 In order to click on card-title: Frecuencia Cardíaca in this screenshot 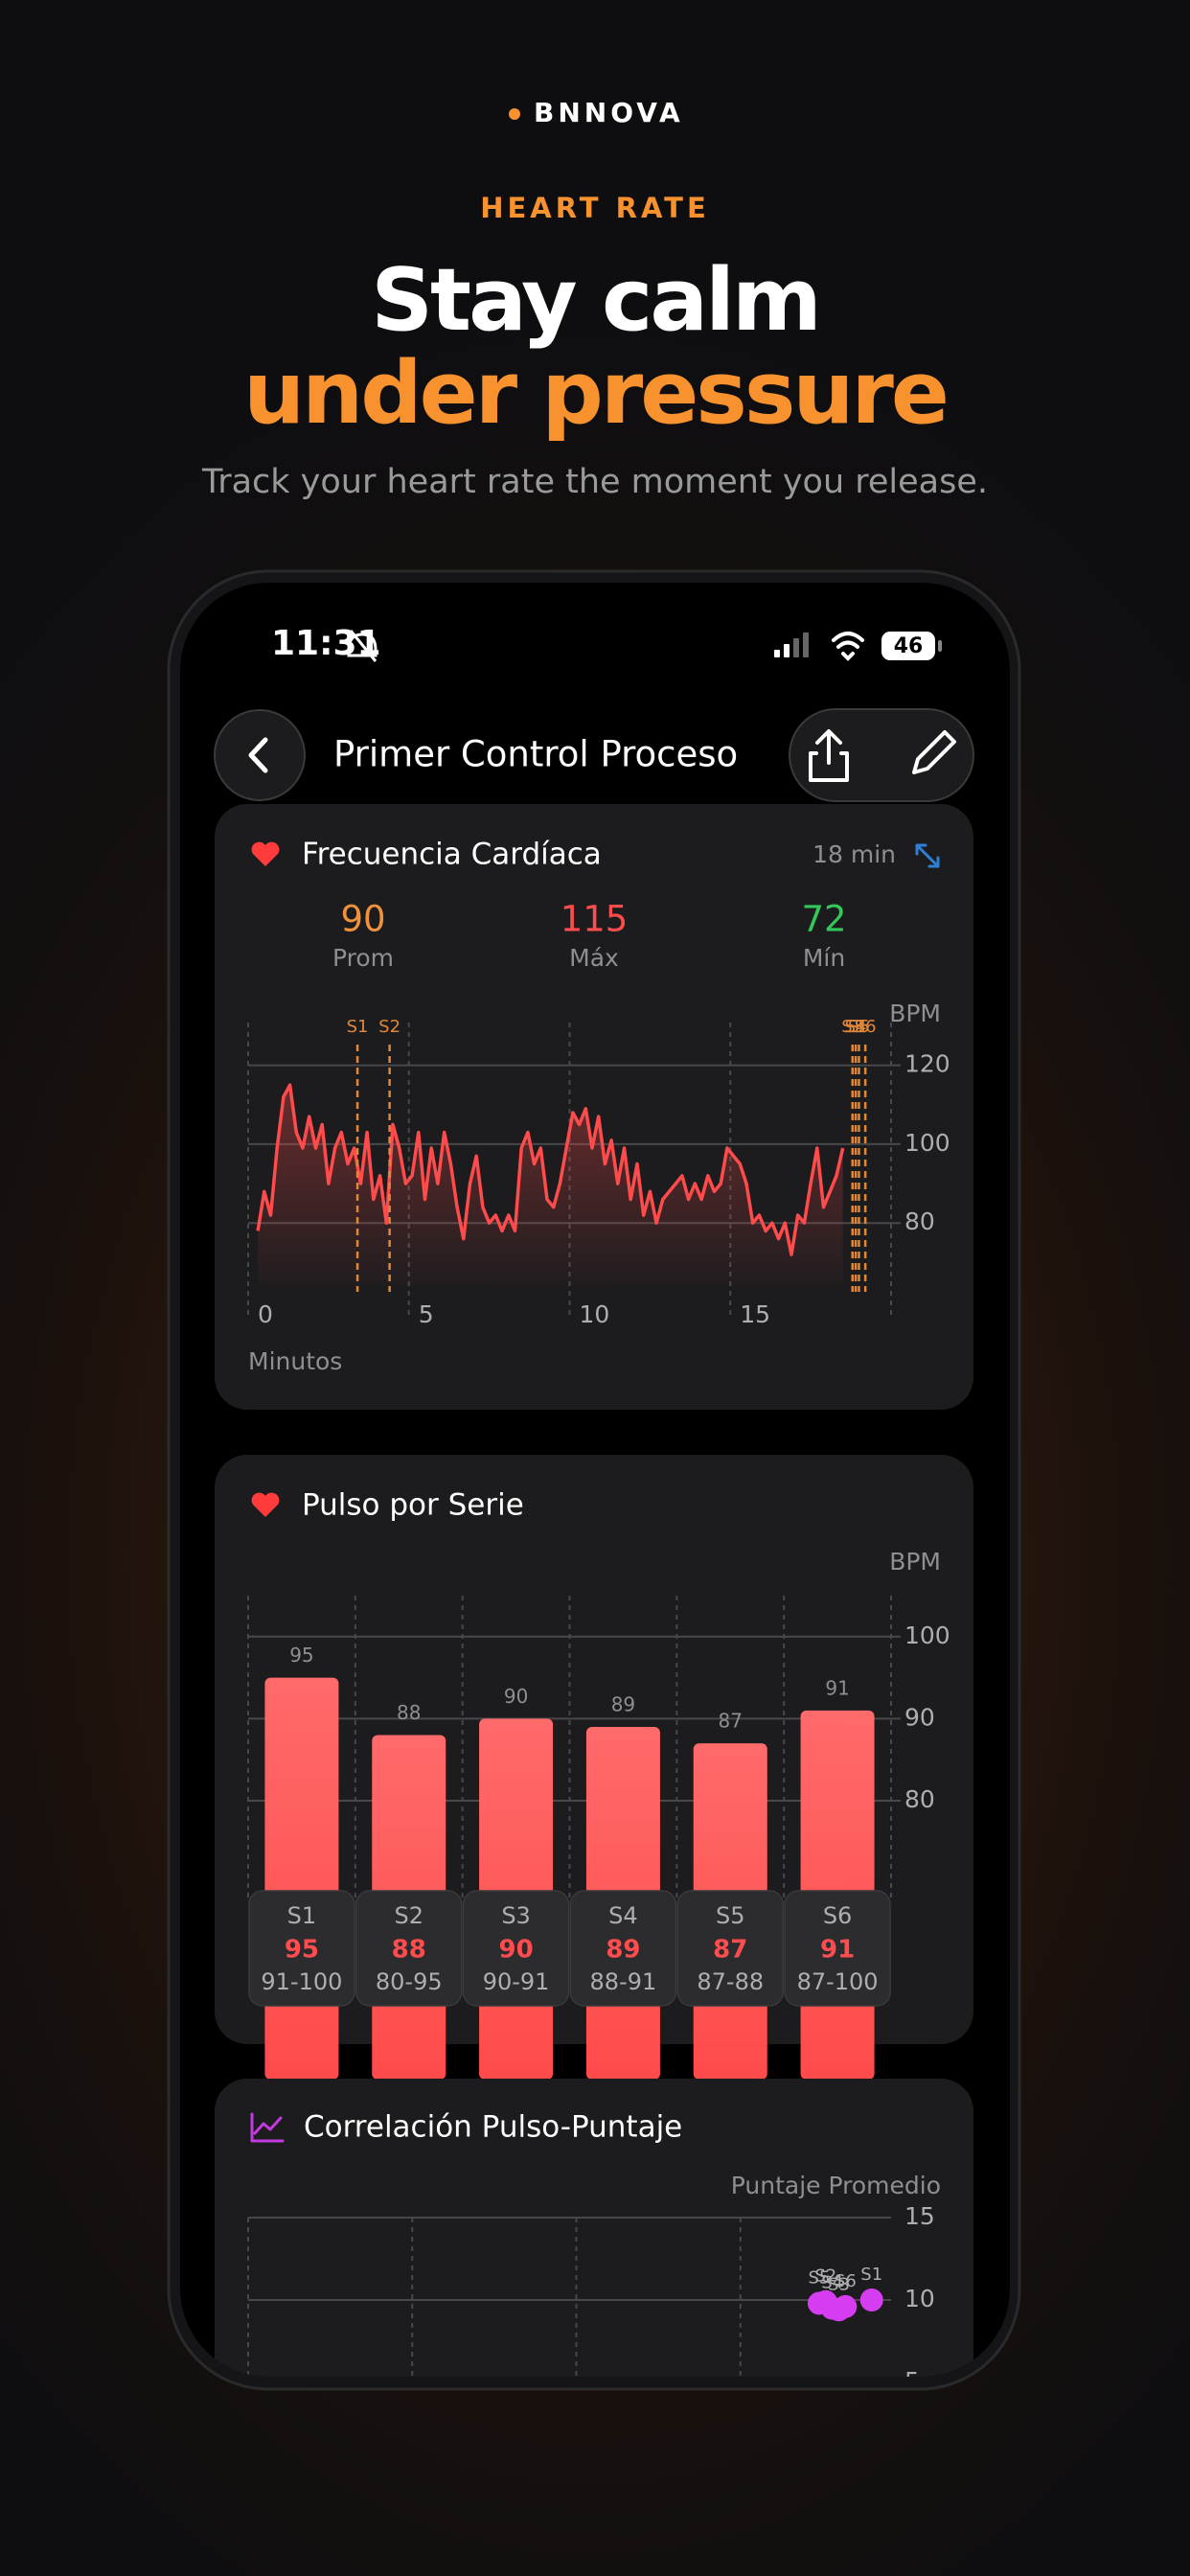, I will do `click(452, 855)`.